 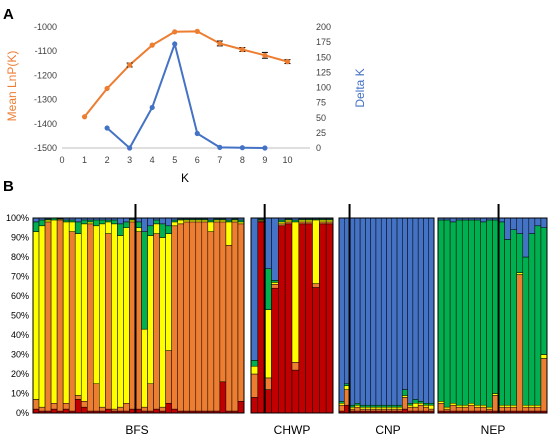 What do you see at coordinates (12, 86) in the screenshot?
I see `left-axis-label: Mean LnP(K)` at bounding box center [12, 86].